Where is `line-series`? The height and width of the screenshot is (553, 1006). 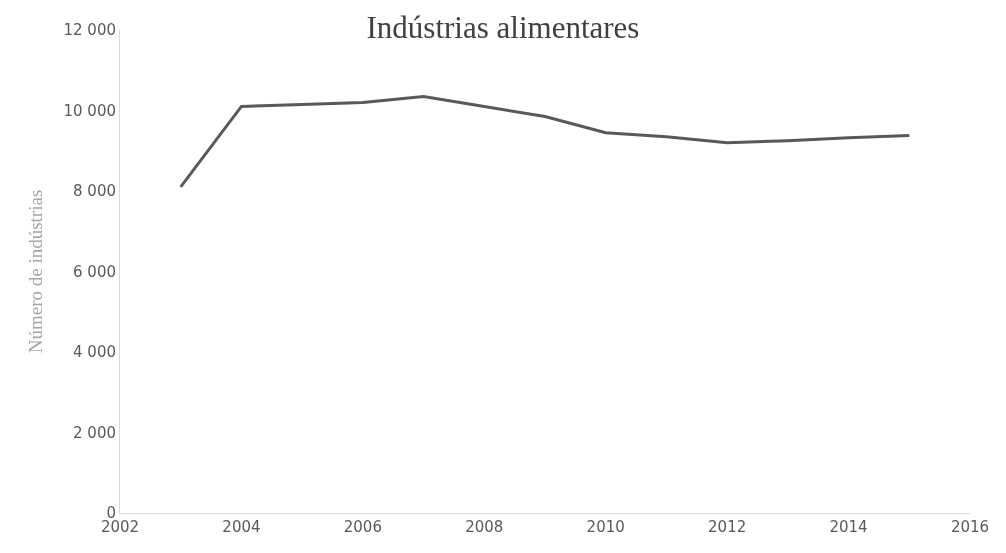
line-series is located at coordinates (545, 141).